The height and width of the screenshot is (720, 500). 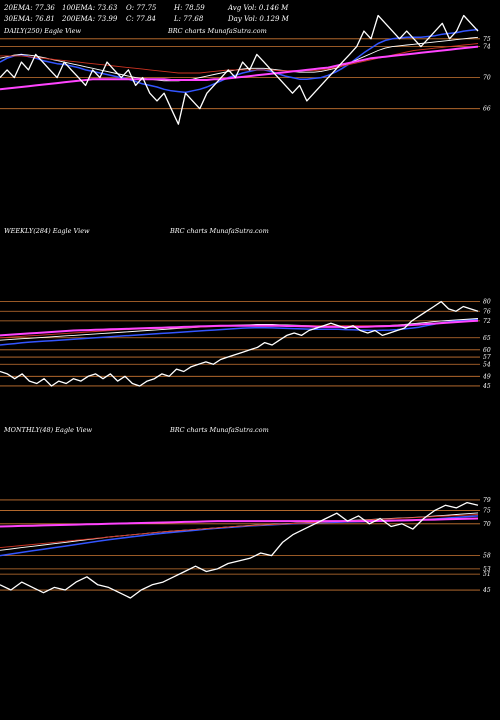 I want to click on weekly-tick-label: 54, so click(x=487, y=364).